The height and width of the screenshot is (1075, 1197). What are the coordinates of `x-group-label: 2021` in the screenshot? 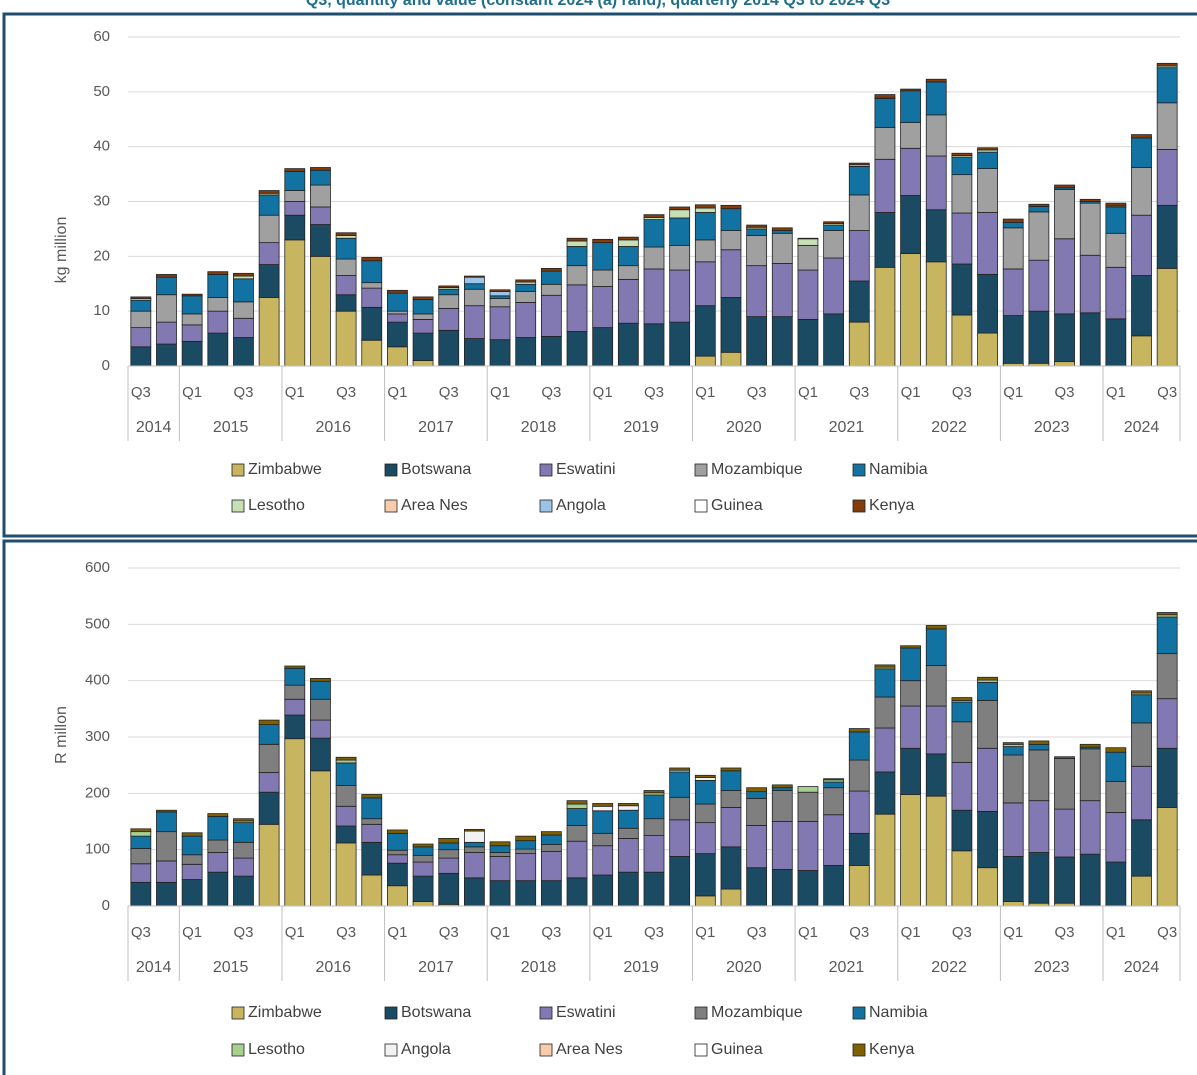 It's located at (847, 427).